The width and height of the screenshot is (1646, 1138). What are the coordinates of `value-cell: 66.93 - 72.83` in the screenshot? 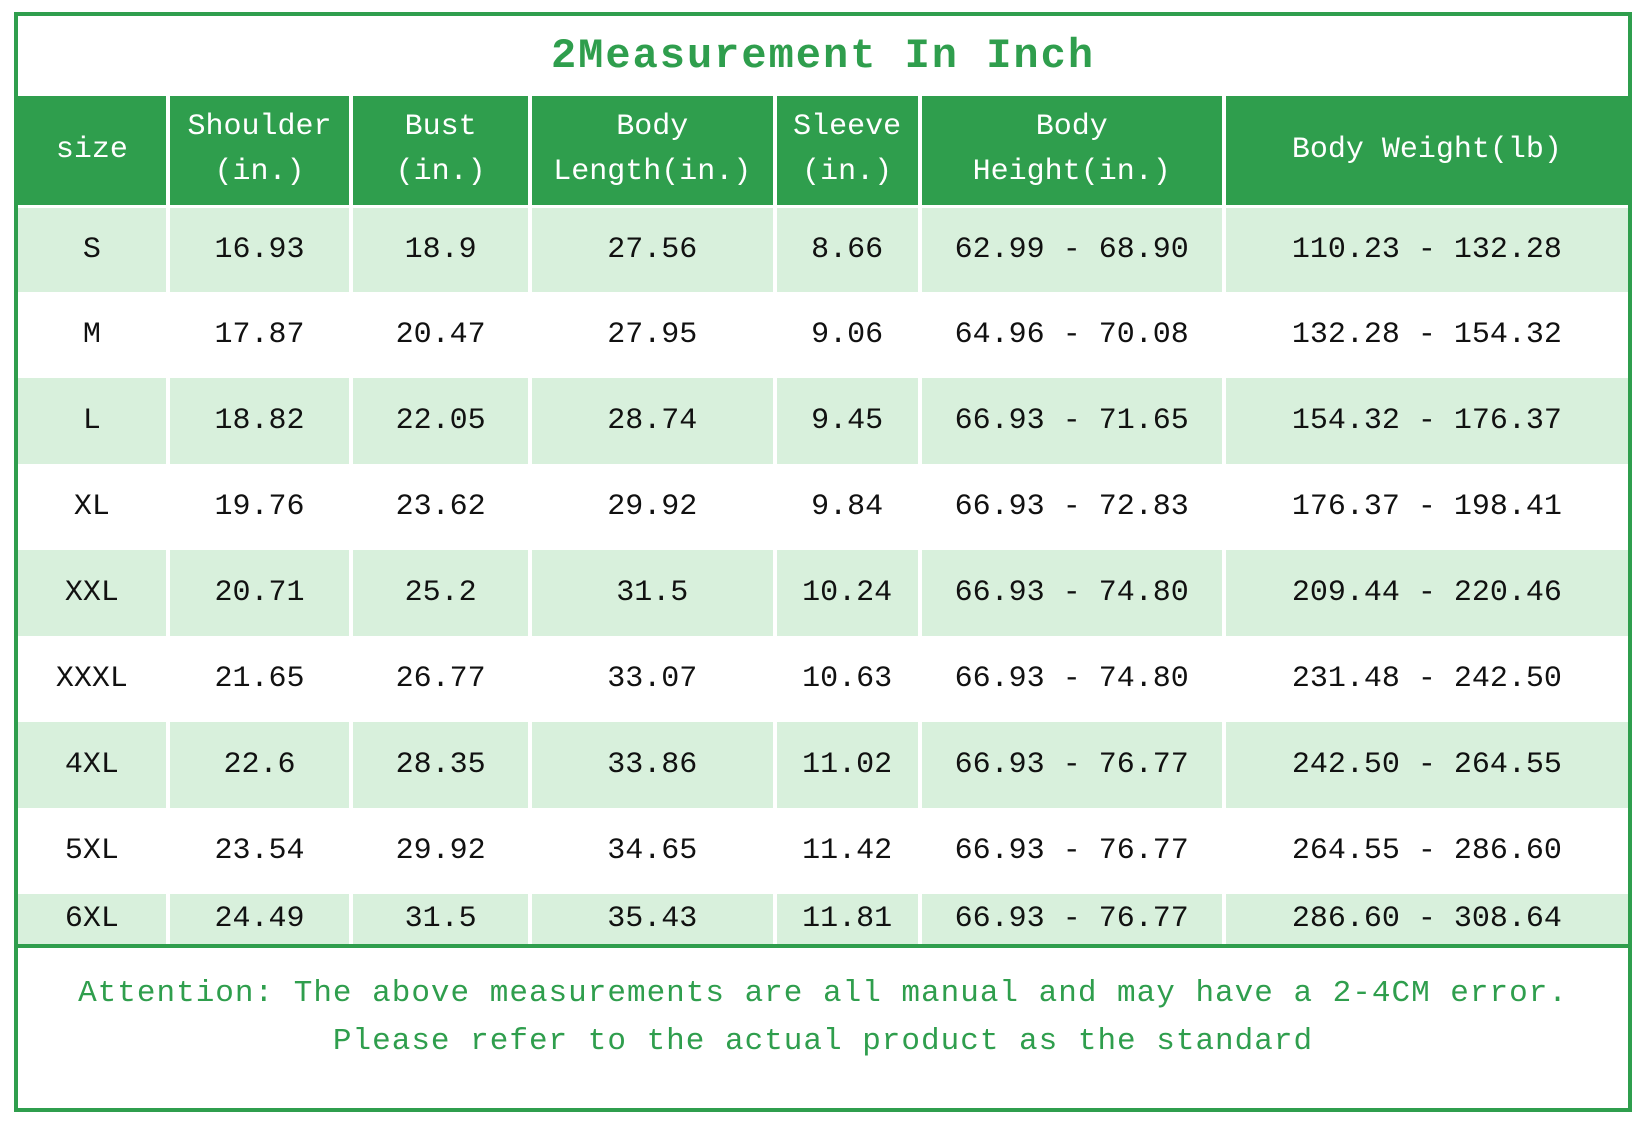 It's located at (1072, 507).